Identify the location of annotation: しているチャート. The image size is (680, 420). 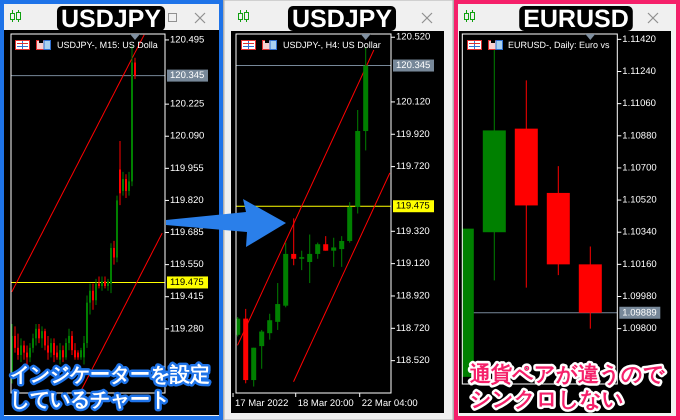
(90, 399).